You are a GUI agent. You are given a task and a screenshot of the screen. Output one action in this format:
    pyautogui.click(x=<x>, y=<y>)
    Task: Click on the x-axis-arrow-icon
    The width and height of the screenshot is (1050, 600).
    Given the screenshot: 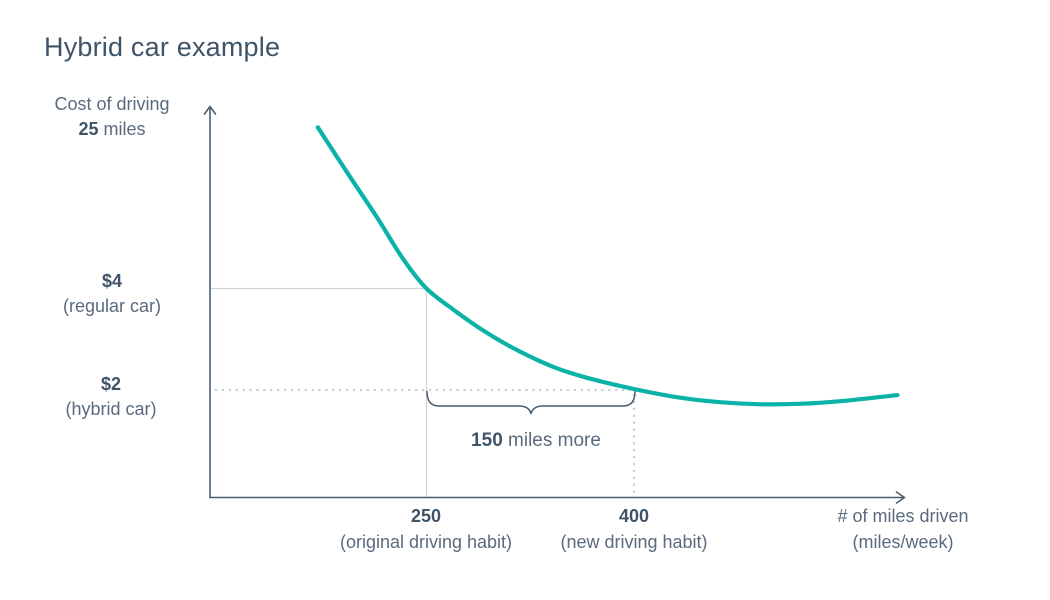 What is the action you would take?
    pyautogui.click(x=900, y=497)
    